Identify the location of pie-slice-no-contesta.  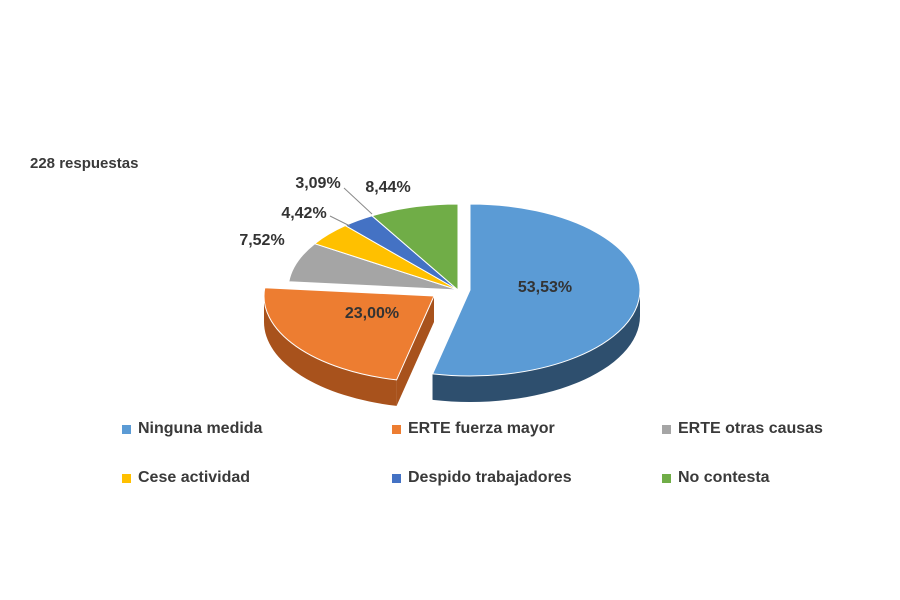
(414, 247).